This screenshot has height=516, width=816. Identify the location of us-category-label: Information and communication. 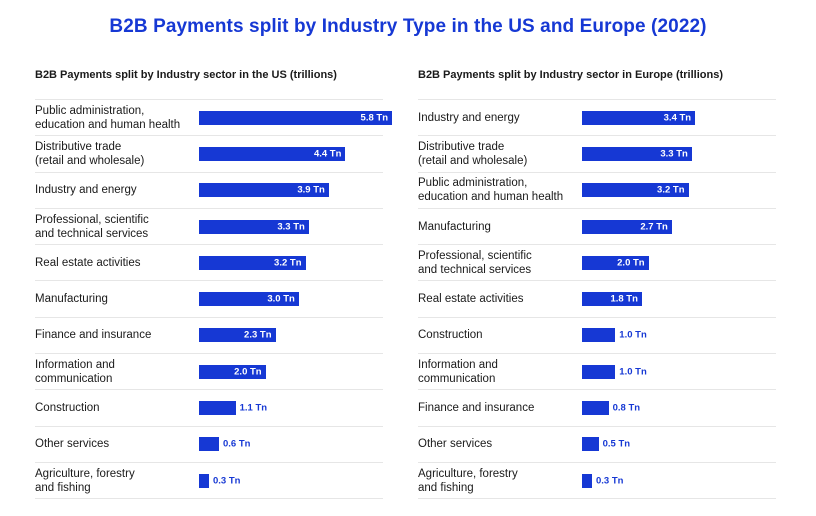
(75, 371).